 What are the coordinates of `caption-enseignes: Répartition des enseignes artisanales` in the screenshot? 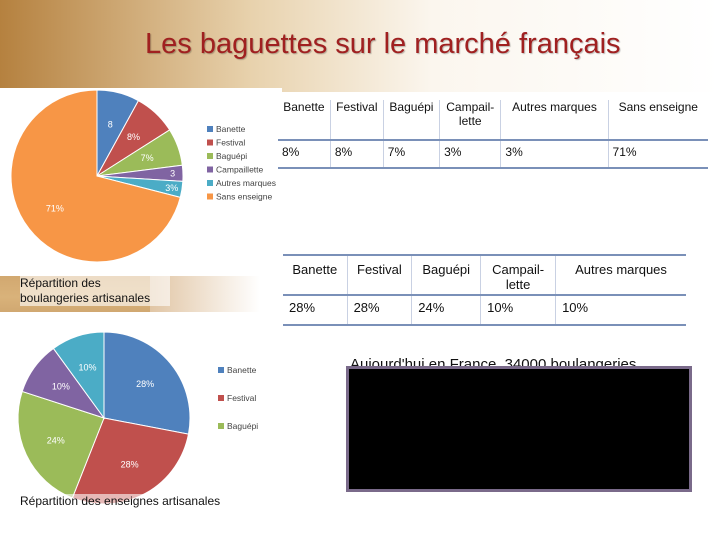 It's located at (140, 501).